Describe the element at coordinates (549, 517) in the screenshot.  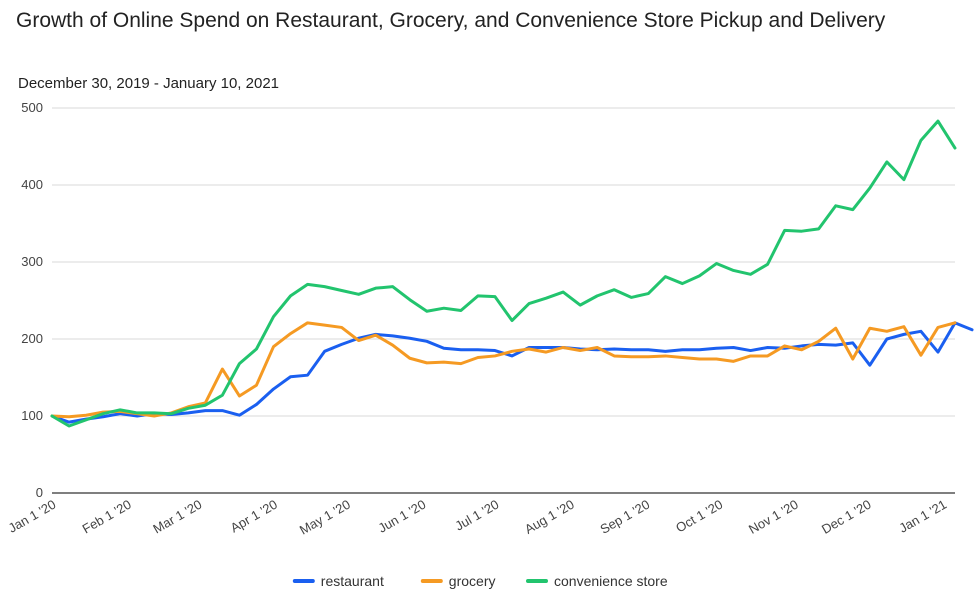
I see `x-tick-label: Aug 1 '20` at that location.